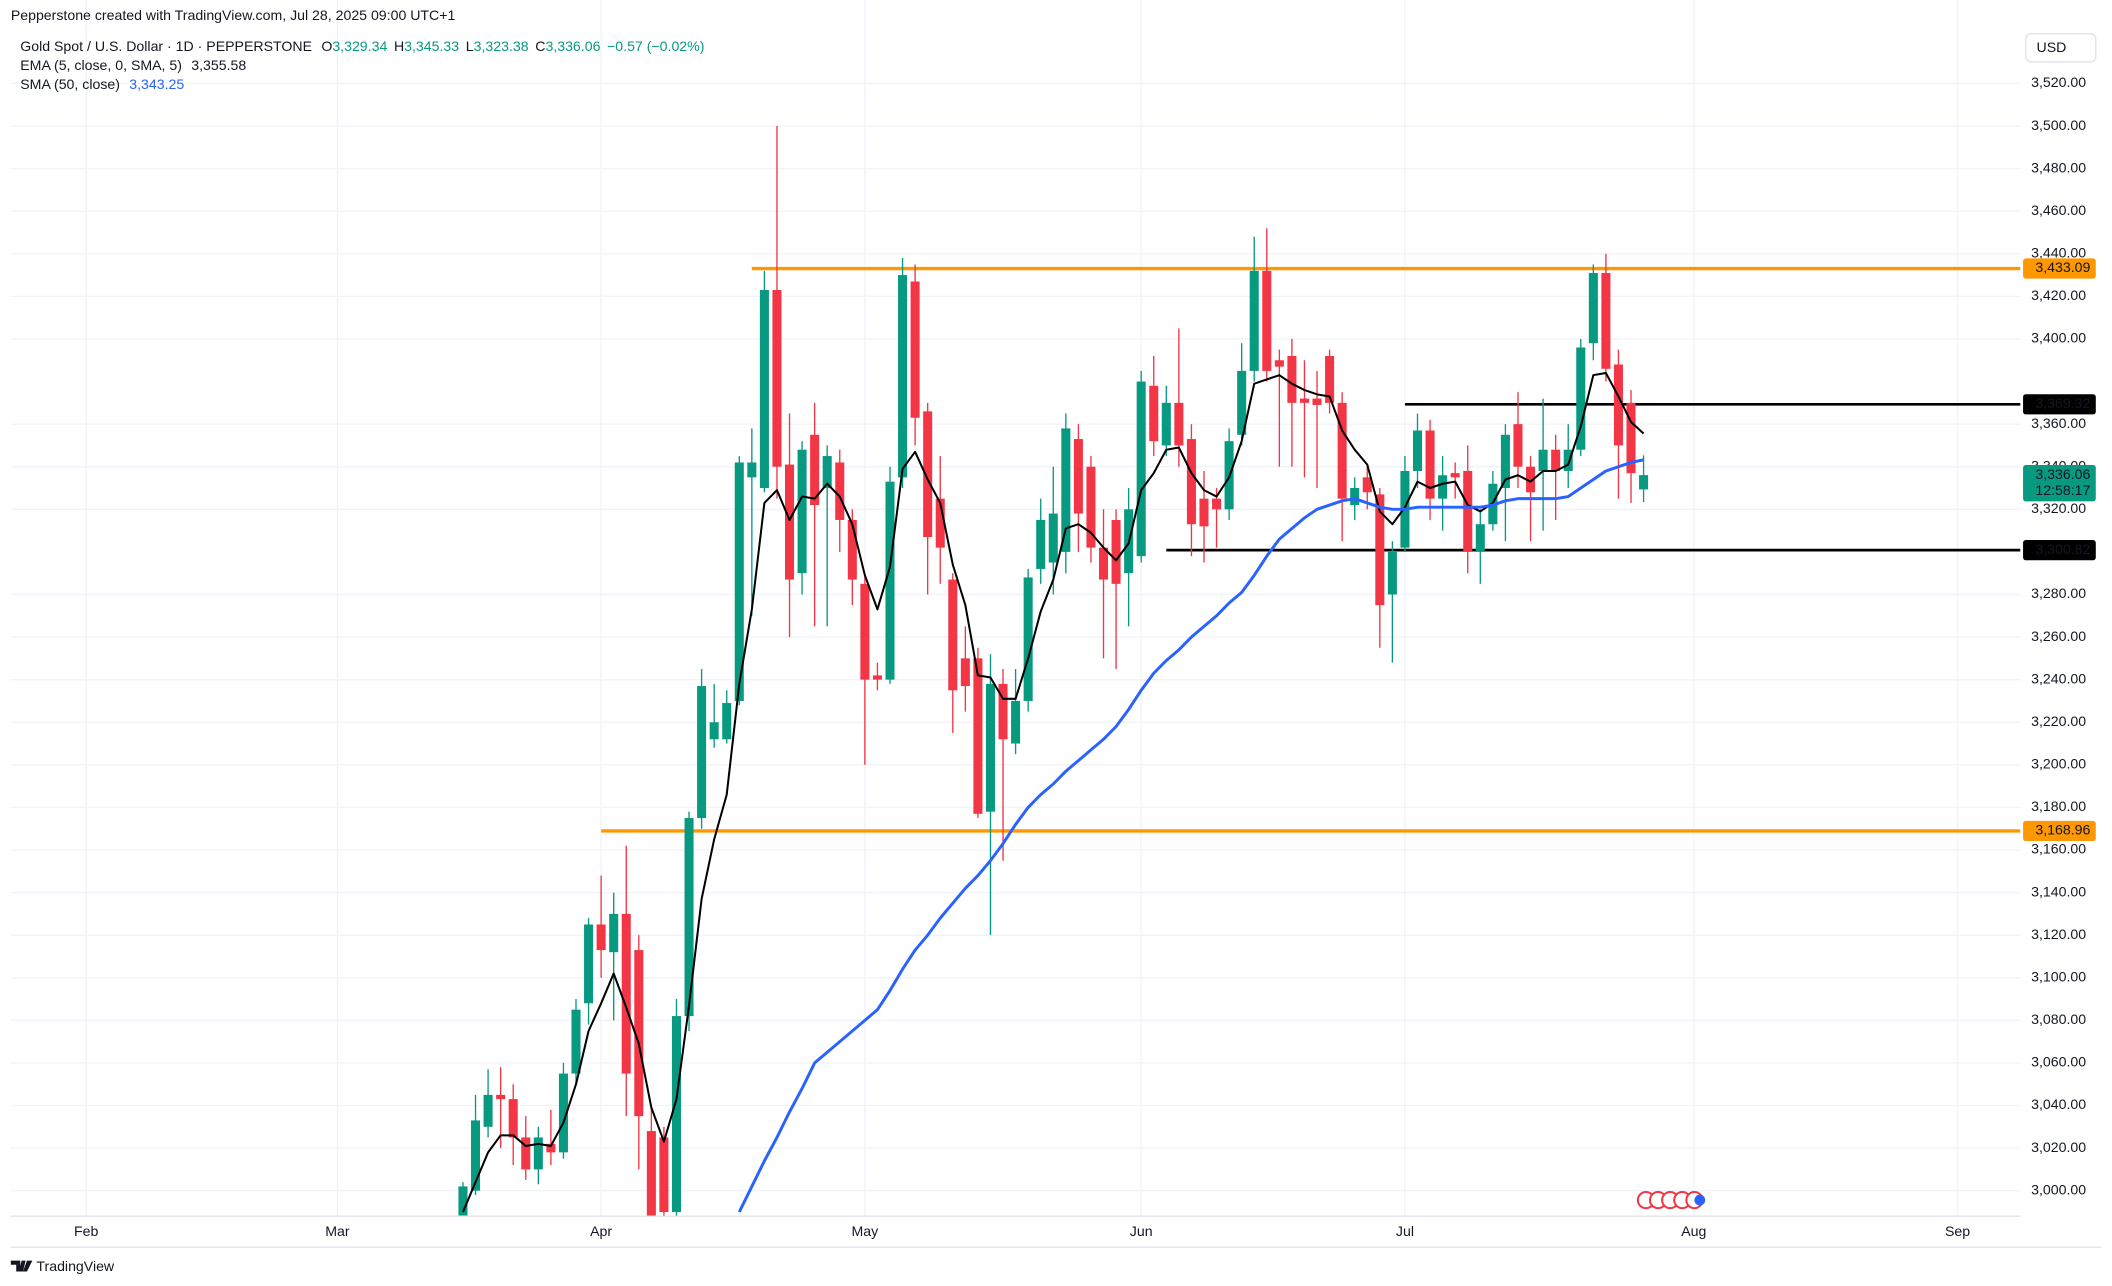  I want to click on ohlc-key: H, so click(399, 46).